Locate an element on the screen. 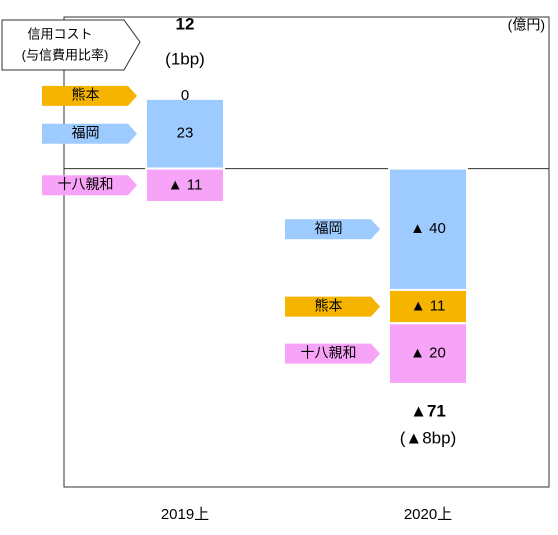 The image size is (558, 535). x-tick-label: 2020上 is located at coordinates (428, 514).